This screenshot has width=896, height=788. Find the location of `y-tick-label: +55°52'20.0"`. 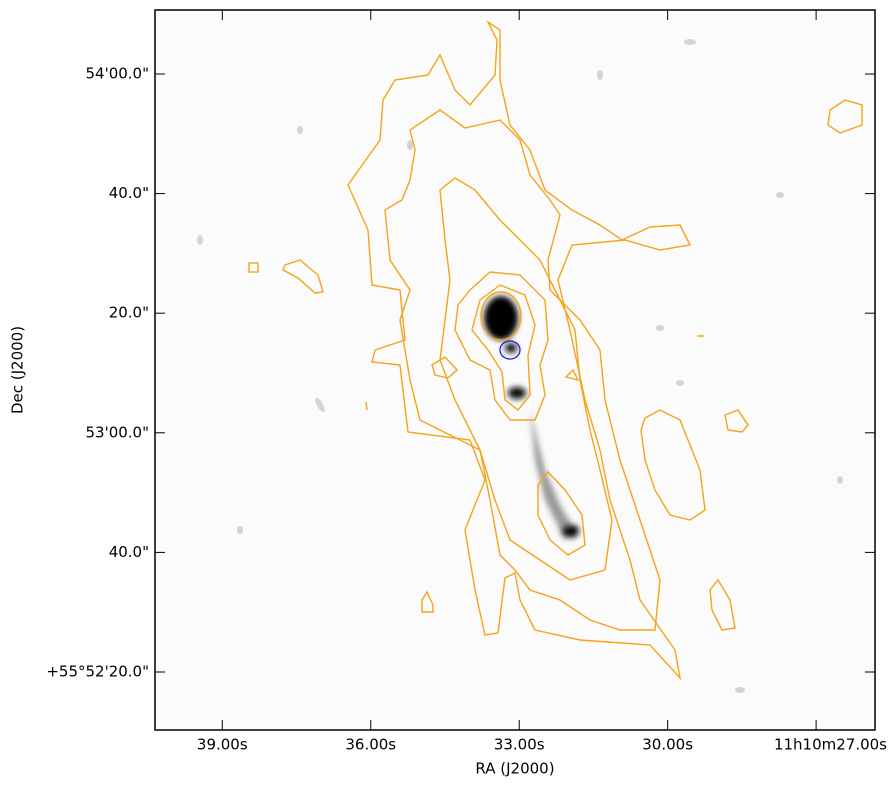

y-tick-label: +55°52'20.0" is located at coordinates (97, 671).